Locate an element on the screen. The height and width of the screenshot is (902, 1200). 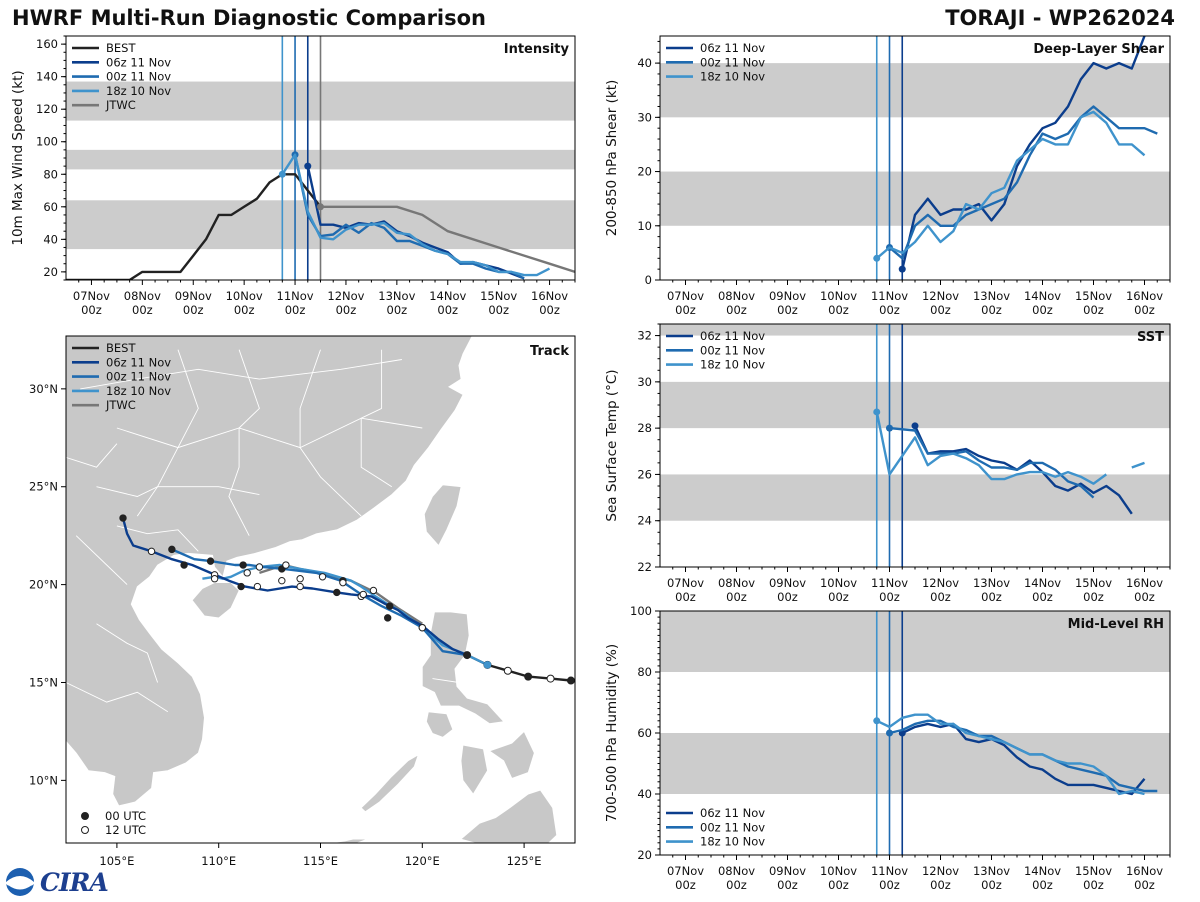
track-legend-label: 00z 11 Nov is located at coordinates (138, 377).